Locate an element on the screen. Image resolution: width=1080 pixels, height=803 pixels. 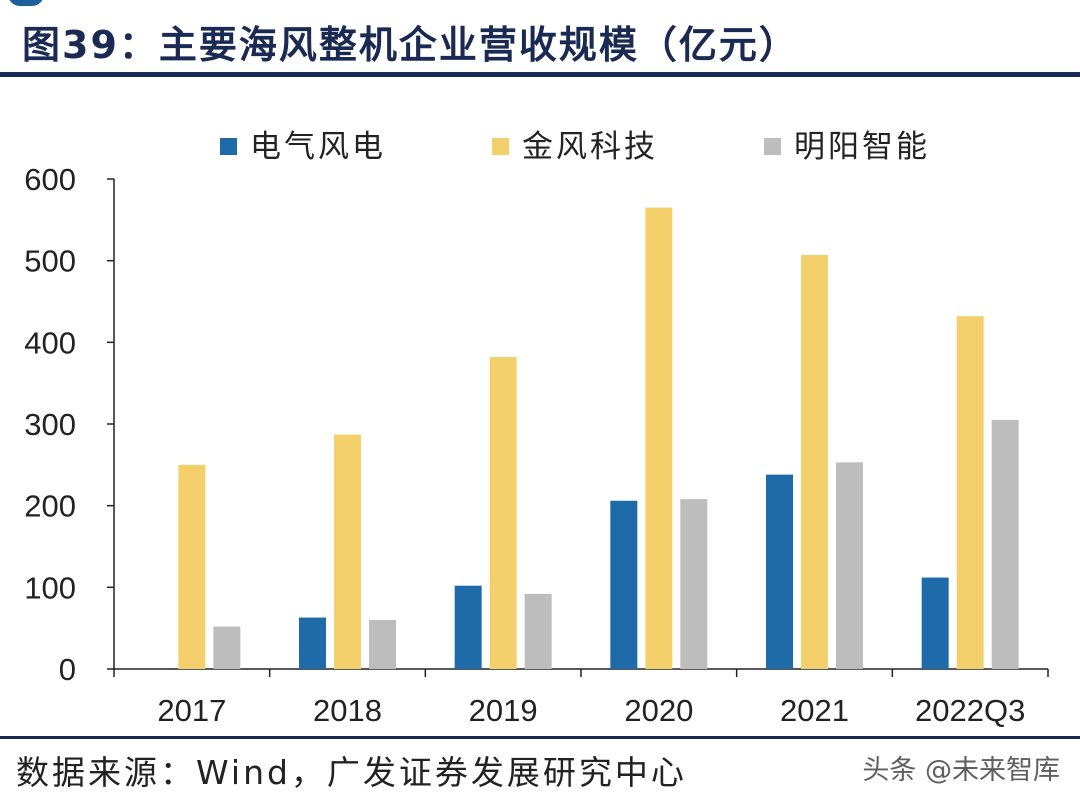
x-tick-label: 2020 is located at coordinates (658, 710).